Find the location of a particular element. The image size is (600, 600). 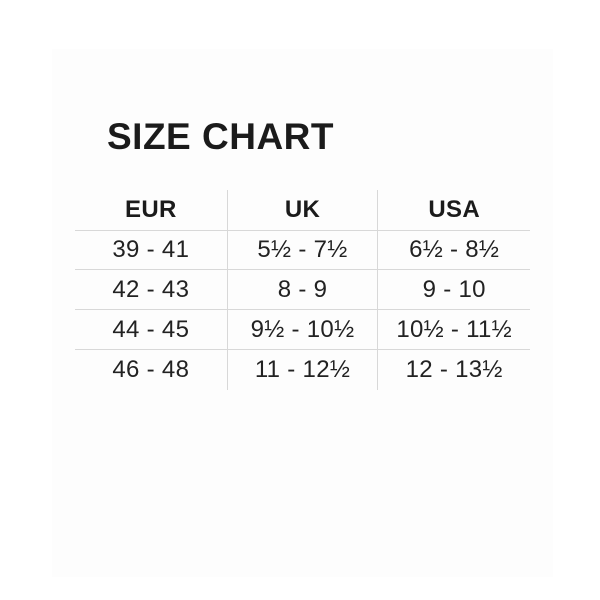

table-cell-eur-row3: 44 - 45 is located at coordinates (151, 330).